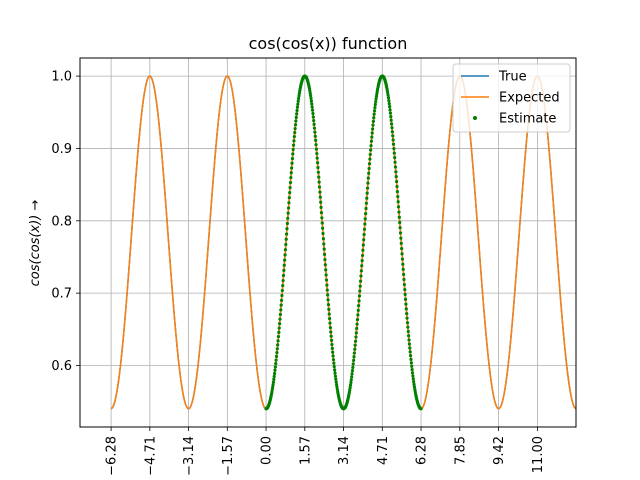  I want to click on legend-label: Estimate, so click(527, 119).